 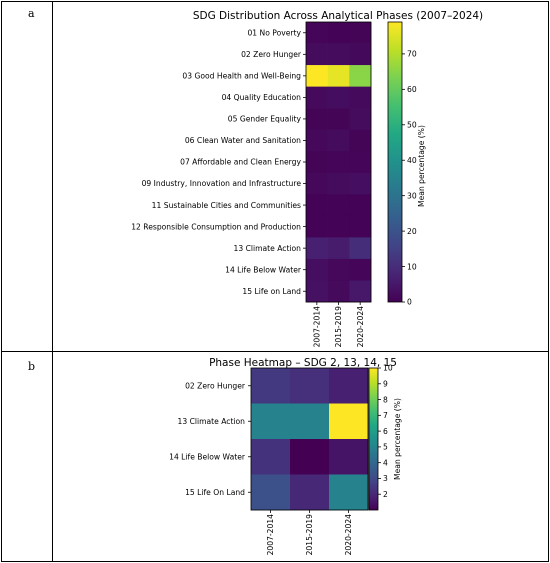 What do you see at coordinates (385, 462) in the screenshot?
I see `colorbar-tick-label: 4` at bounding box center [385, 462].